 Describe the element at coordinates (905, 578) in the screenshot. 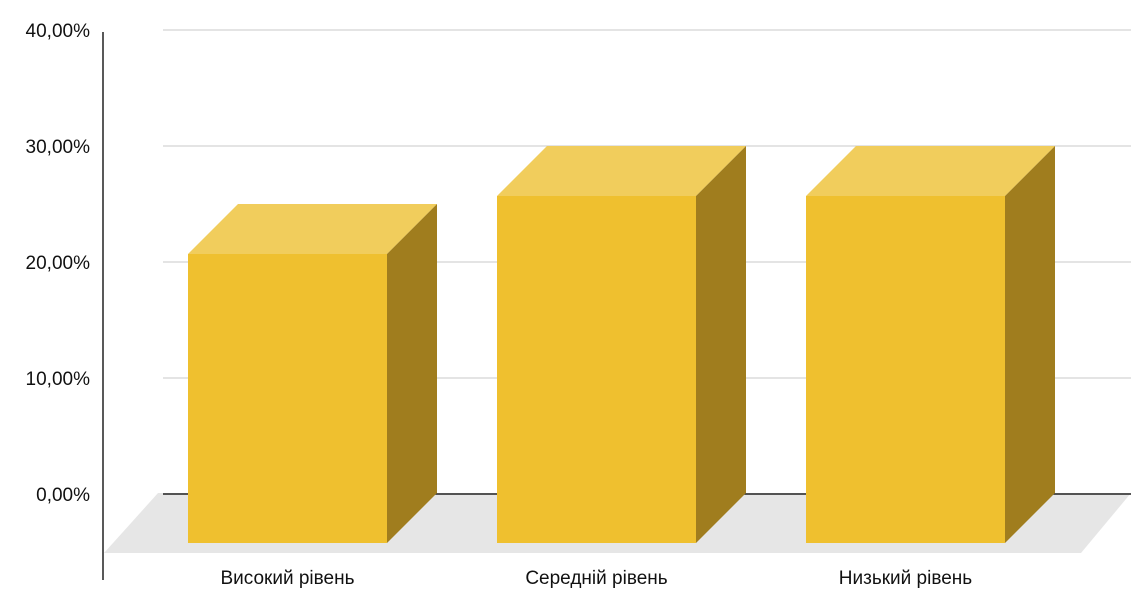

I see `x-category-label: Низький рівень` at that location.